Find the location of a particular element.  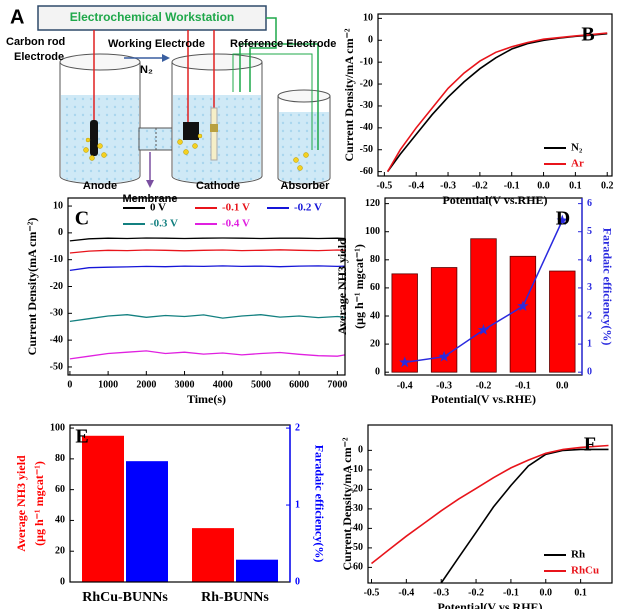

legend-label: -0.4 V is located at coordinates (236, 224).